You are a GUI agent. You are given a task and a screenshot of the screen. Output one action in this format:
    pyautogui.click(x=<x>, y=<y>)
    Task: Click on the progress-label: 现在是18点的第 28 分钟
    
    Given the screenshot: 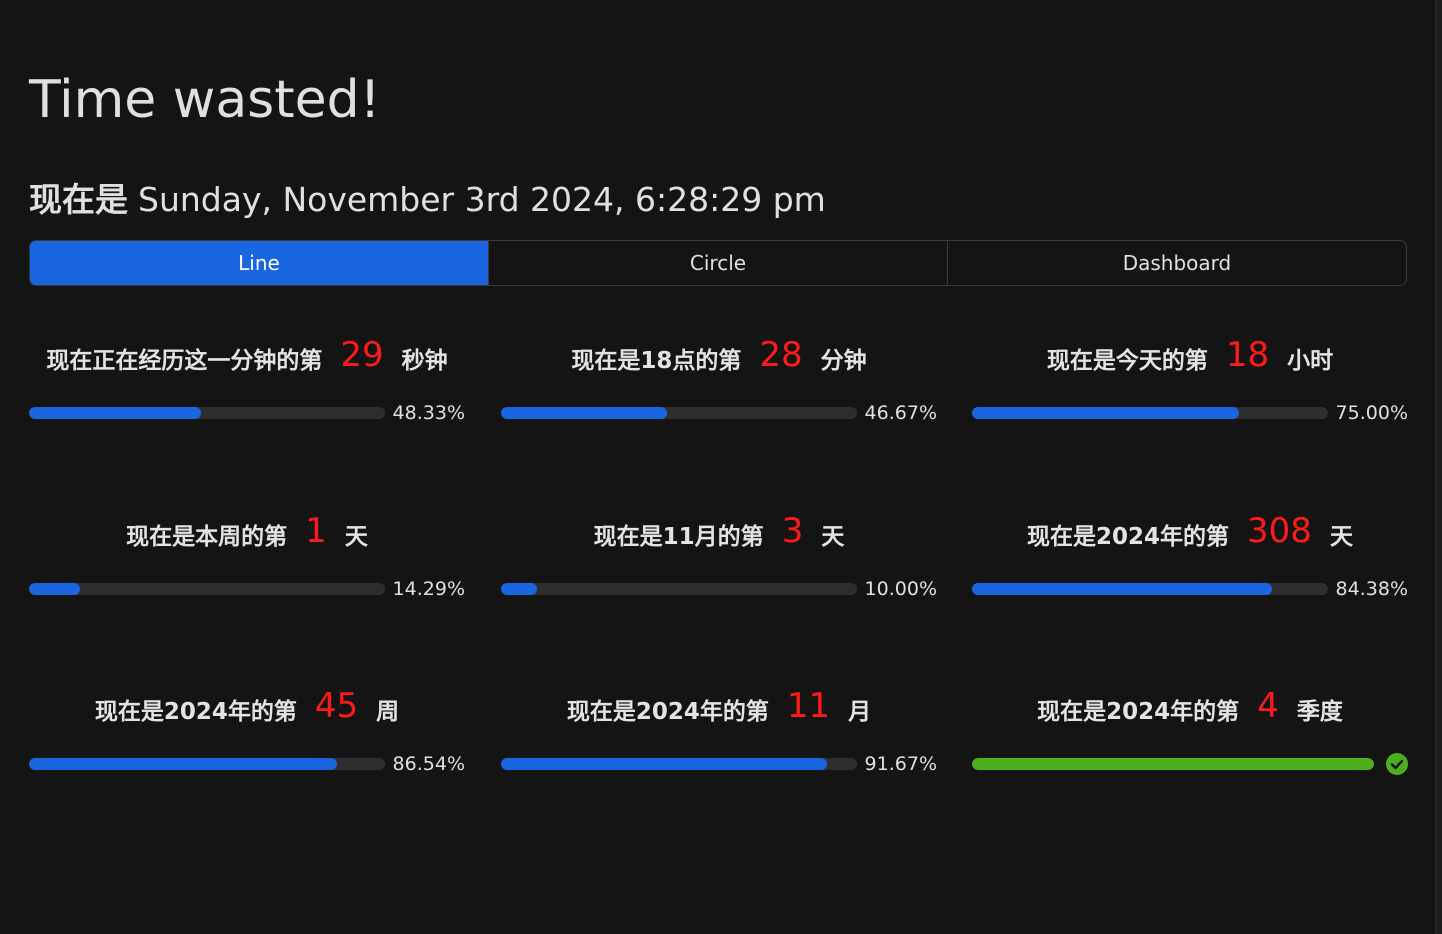 What is the action you would take?
    pyautogui.click(x=719, y=358)
    